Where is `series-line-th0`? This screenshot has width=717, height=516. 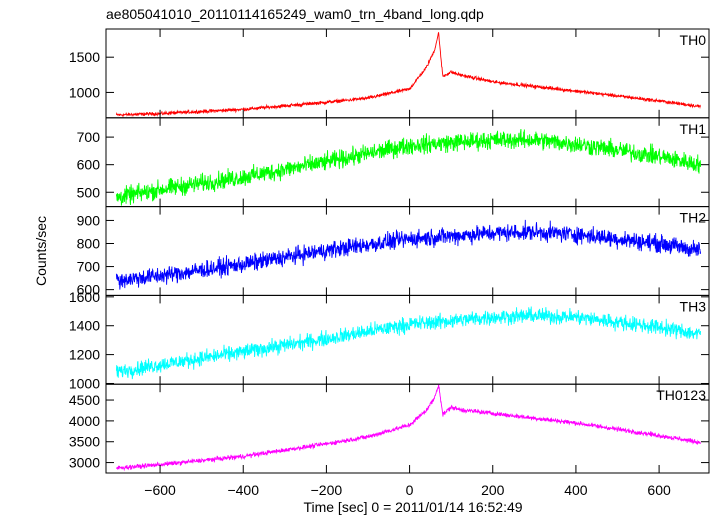 series-line-th0 is located at coordinates (408, 75).